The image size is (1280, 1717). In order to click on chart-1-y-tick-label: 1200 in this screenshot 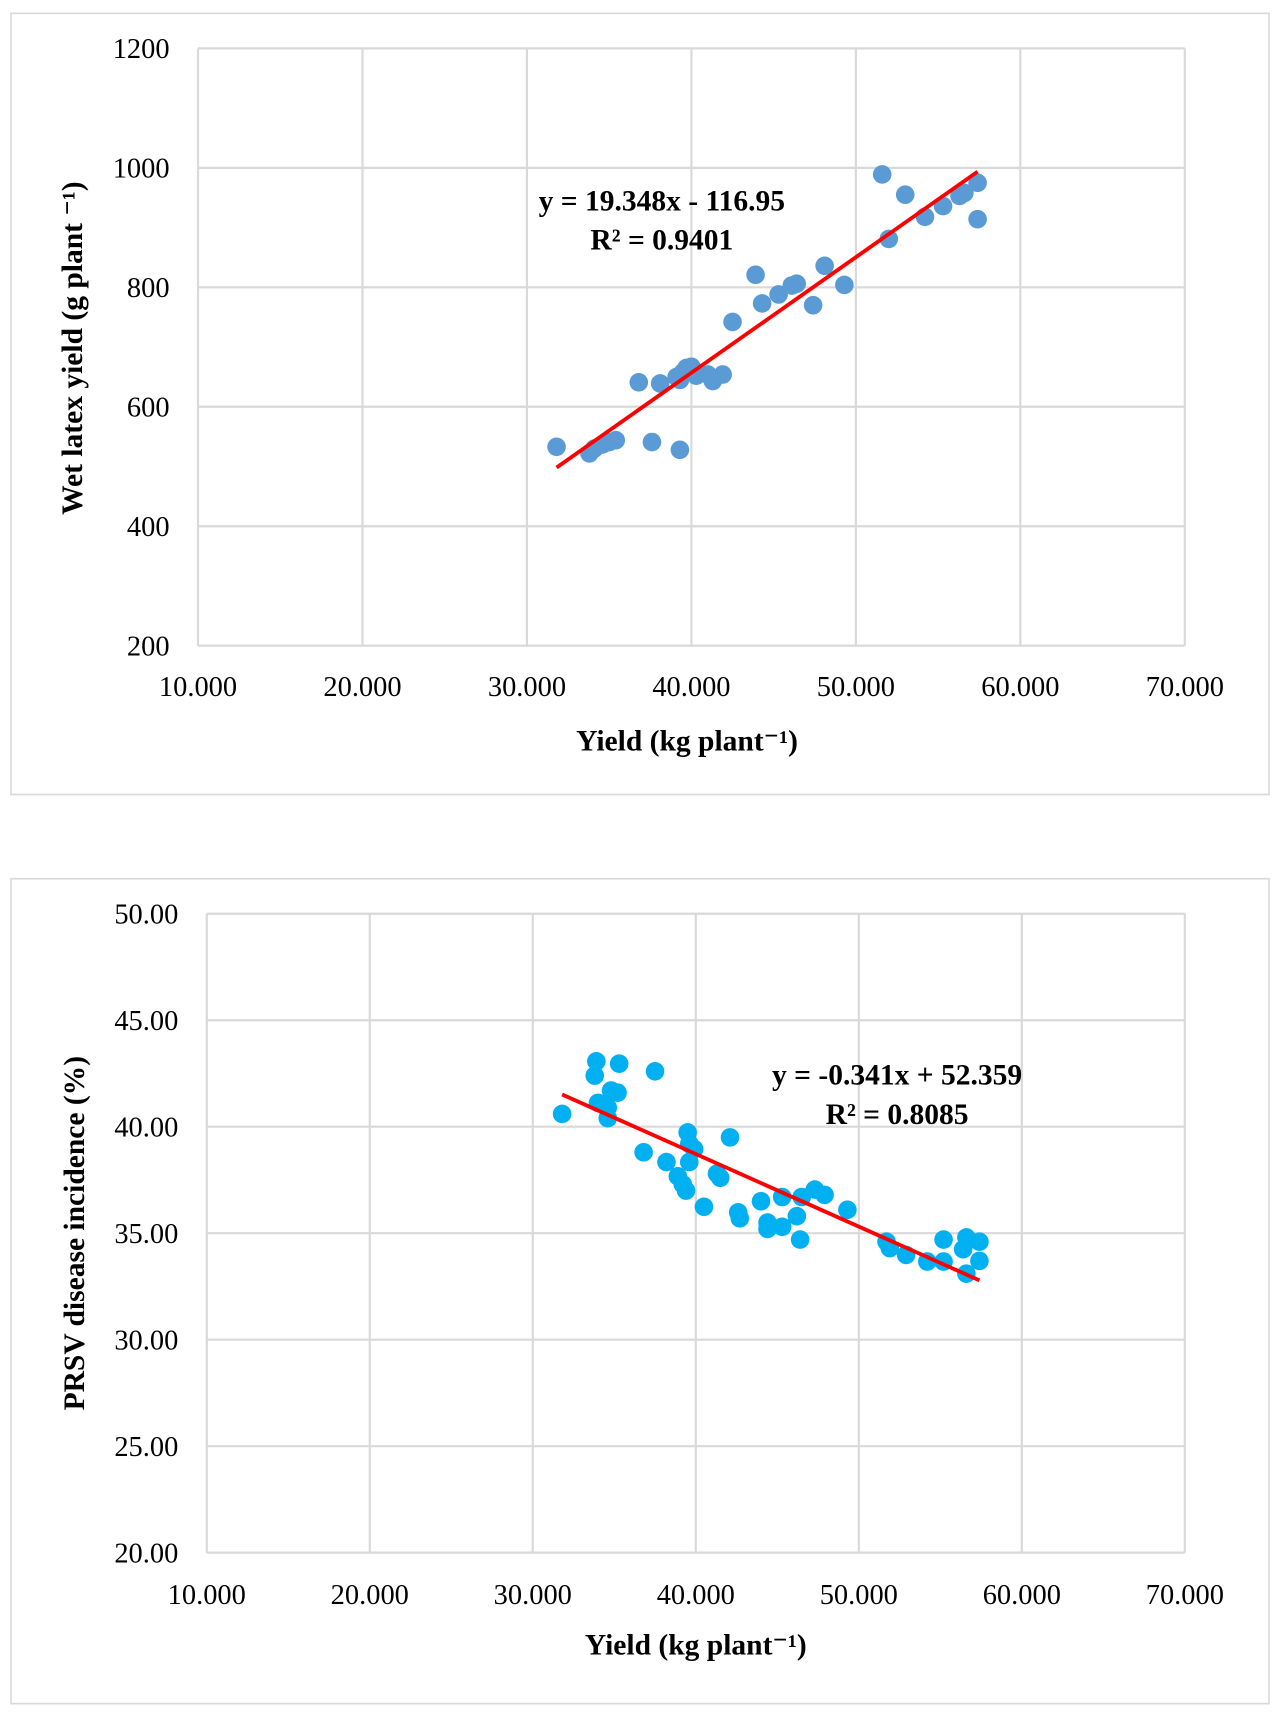, I will do `click(141, 49)`.